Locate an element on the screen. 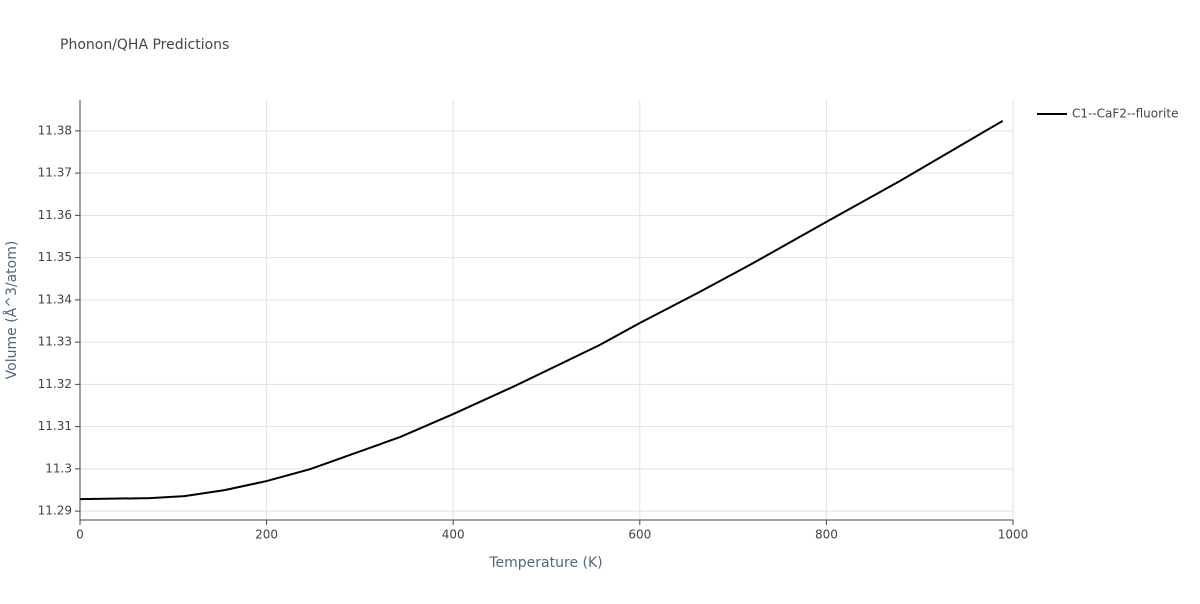 This screenshot has width=1200, height=604. y-tick-label: 11.31 is located at coordinates (55, 426).